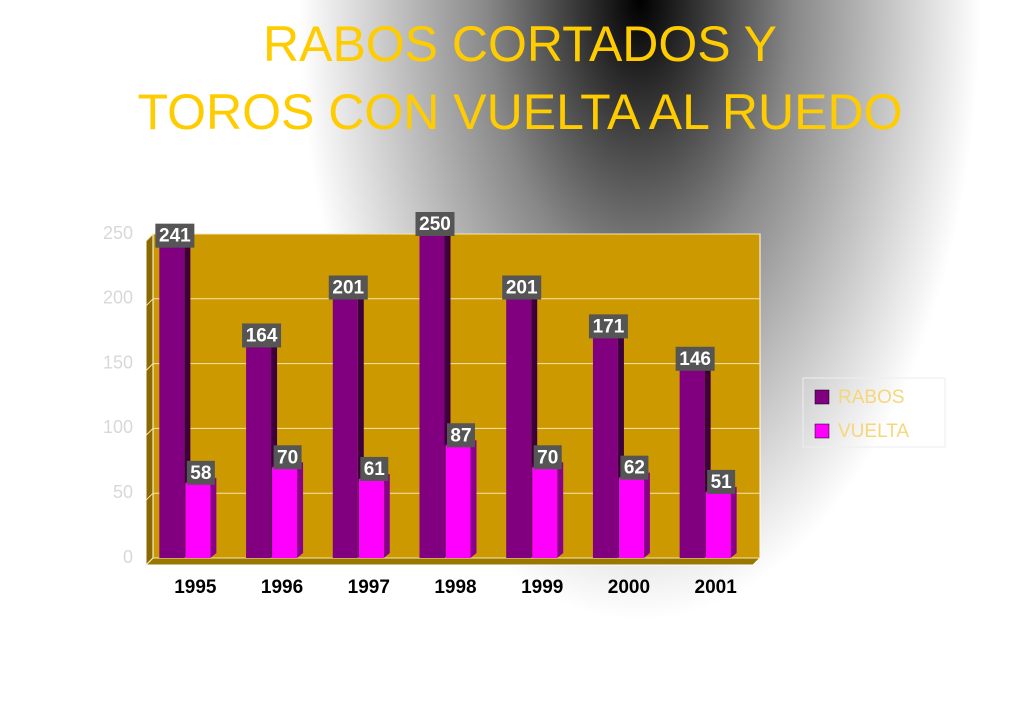 The width and height of the screenshot is (1023, 713). I want to click on x-tick-label: 1997, so click(369, 587).